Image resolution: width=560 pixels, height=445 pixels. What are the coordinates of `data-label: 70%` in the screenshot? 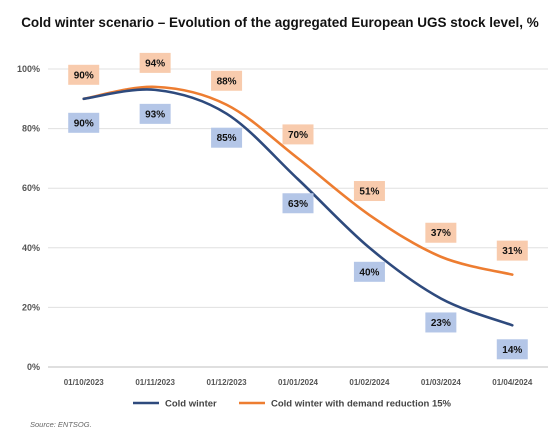 It's located at (298, 134).